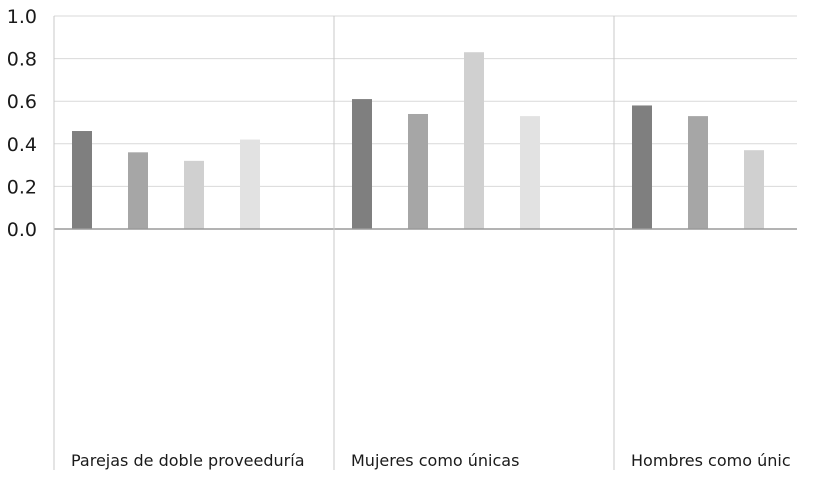 This screenshot has height=482, width=818. Describe the element at coordinates (435, 460) in the screenshot. I see `group-label: Mujeres como únicas` at that location.